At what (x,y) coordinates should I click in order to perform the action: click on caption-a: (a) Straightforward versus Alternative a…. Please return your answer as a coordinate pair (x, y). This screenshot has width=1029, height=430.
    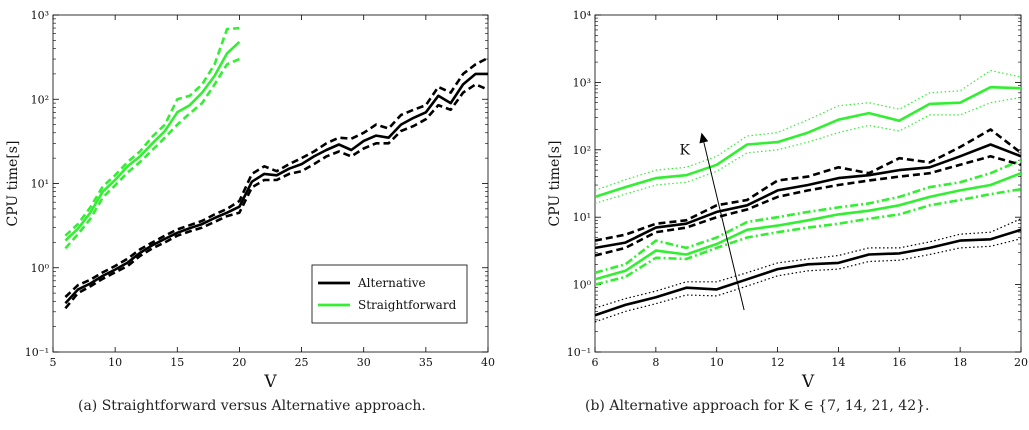
    Looking at the image, I should click on (252, 406).